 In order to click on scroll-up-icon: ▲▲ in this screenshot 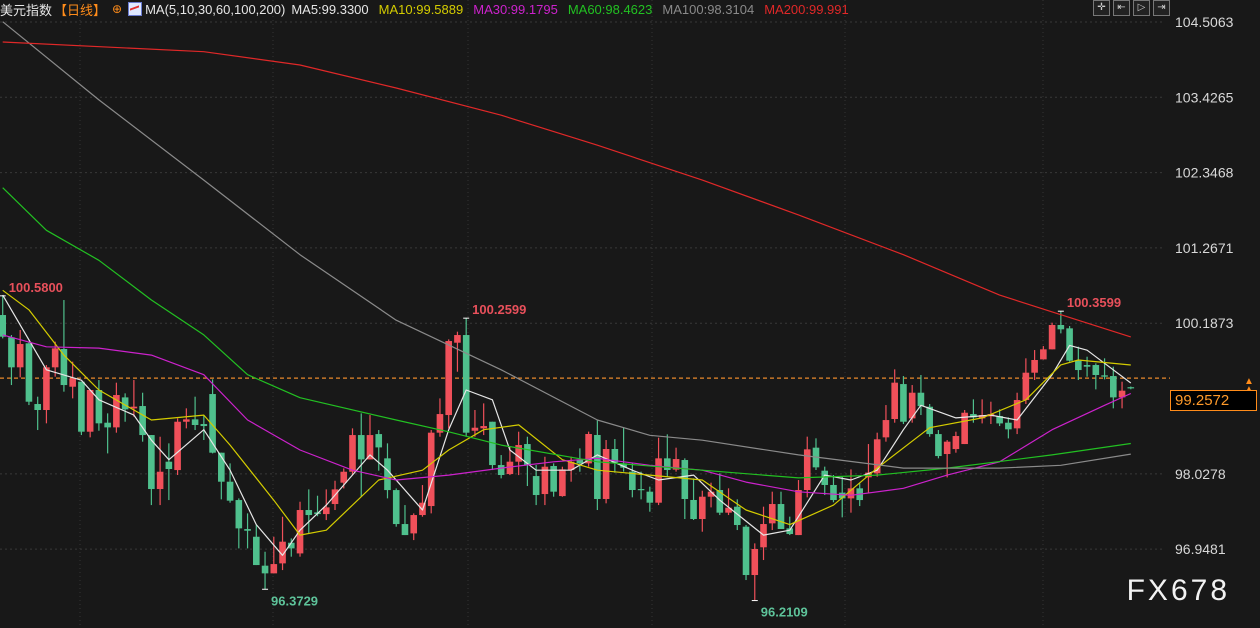, I will do `click(1249, 385)`.